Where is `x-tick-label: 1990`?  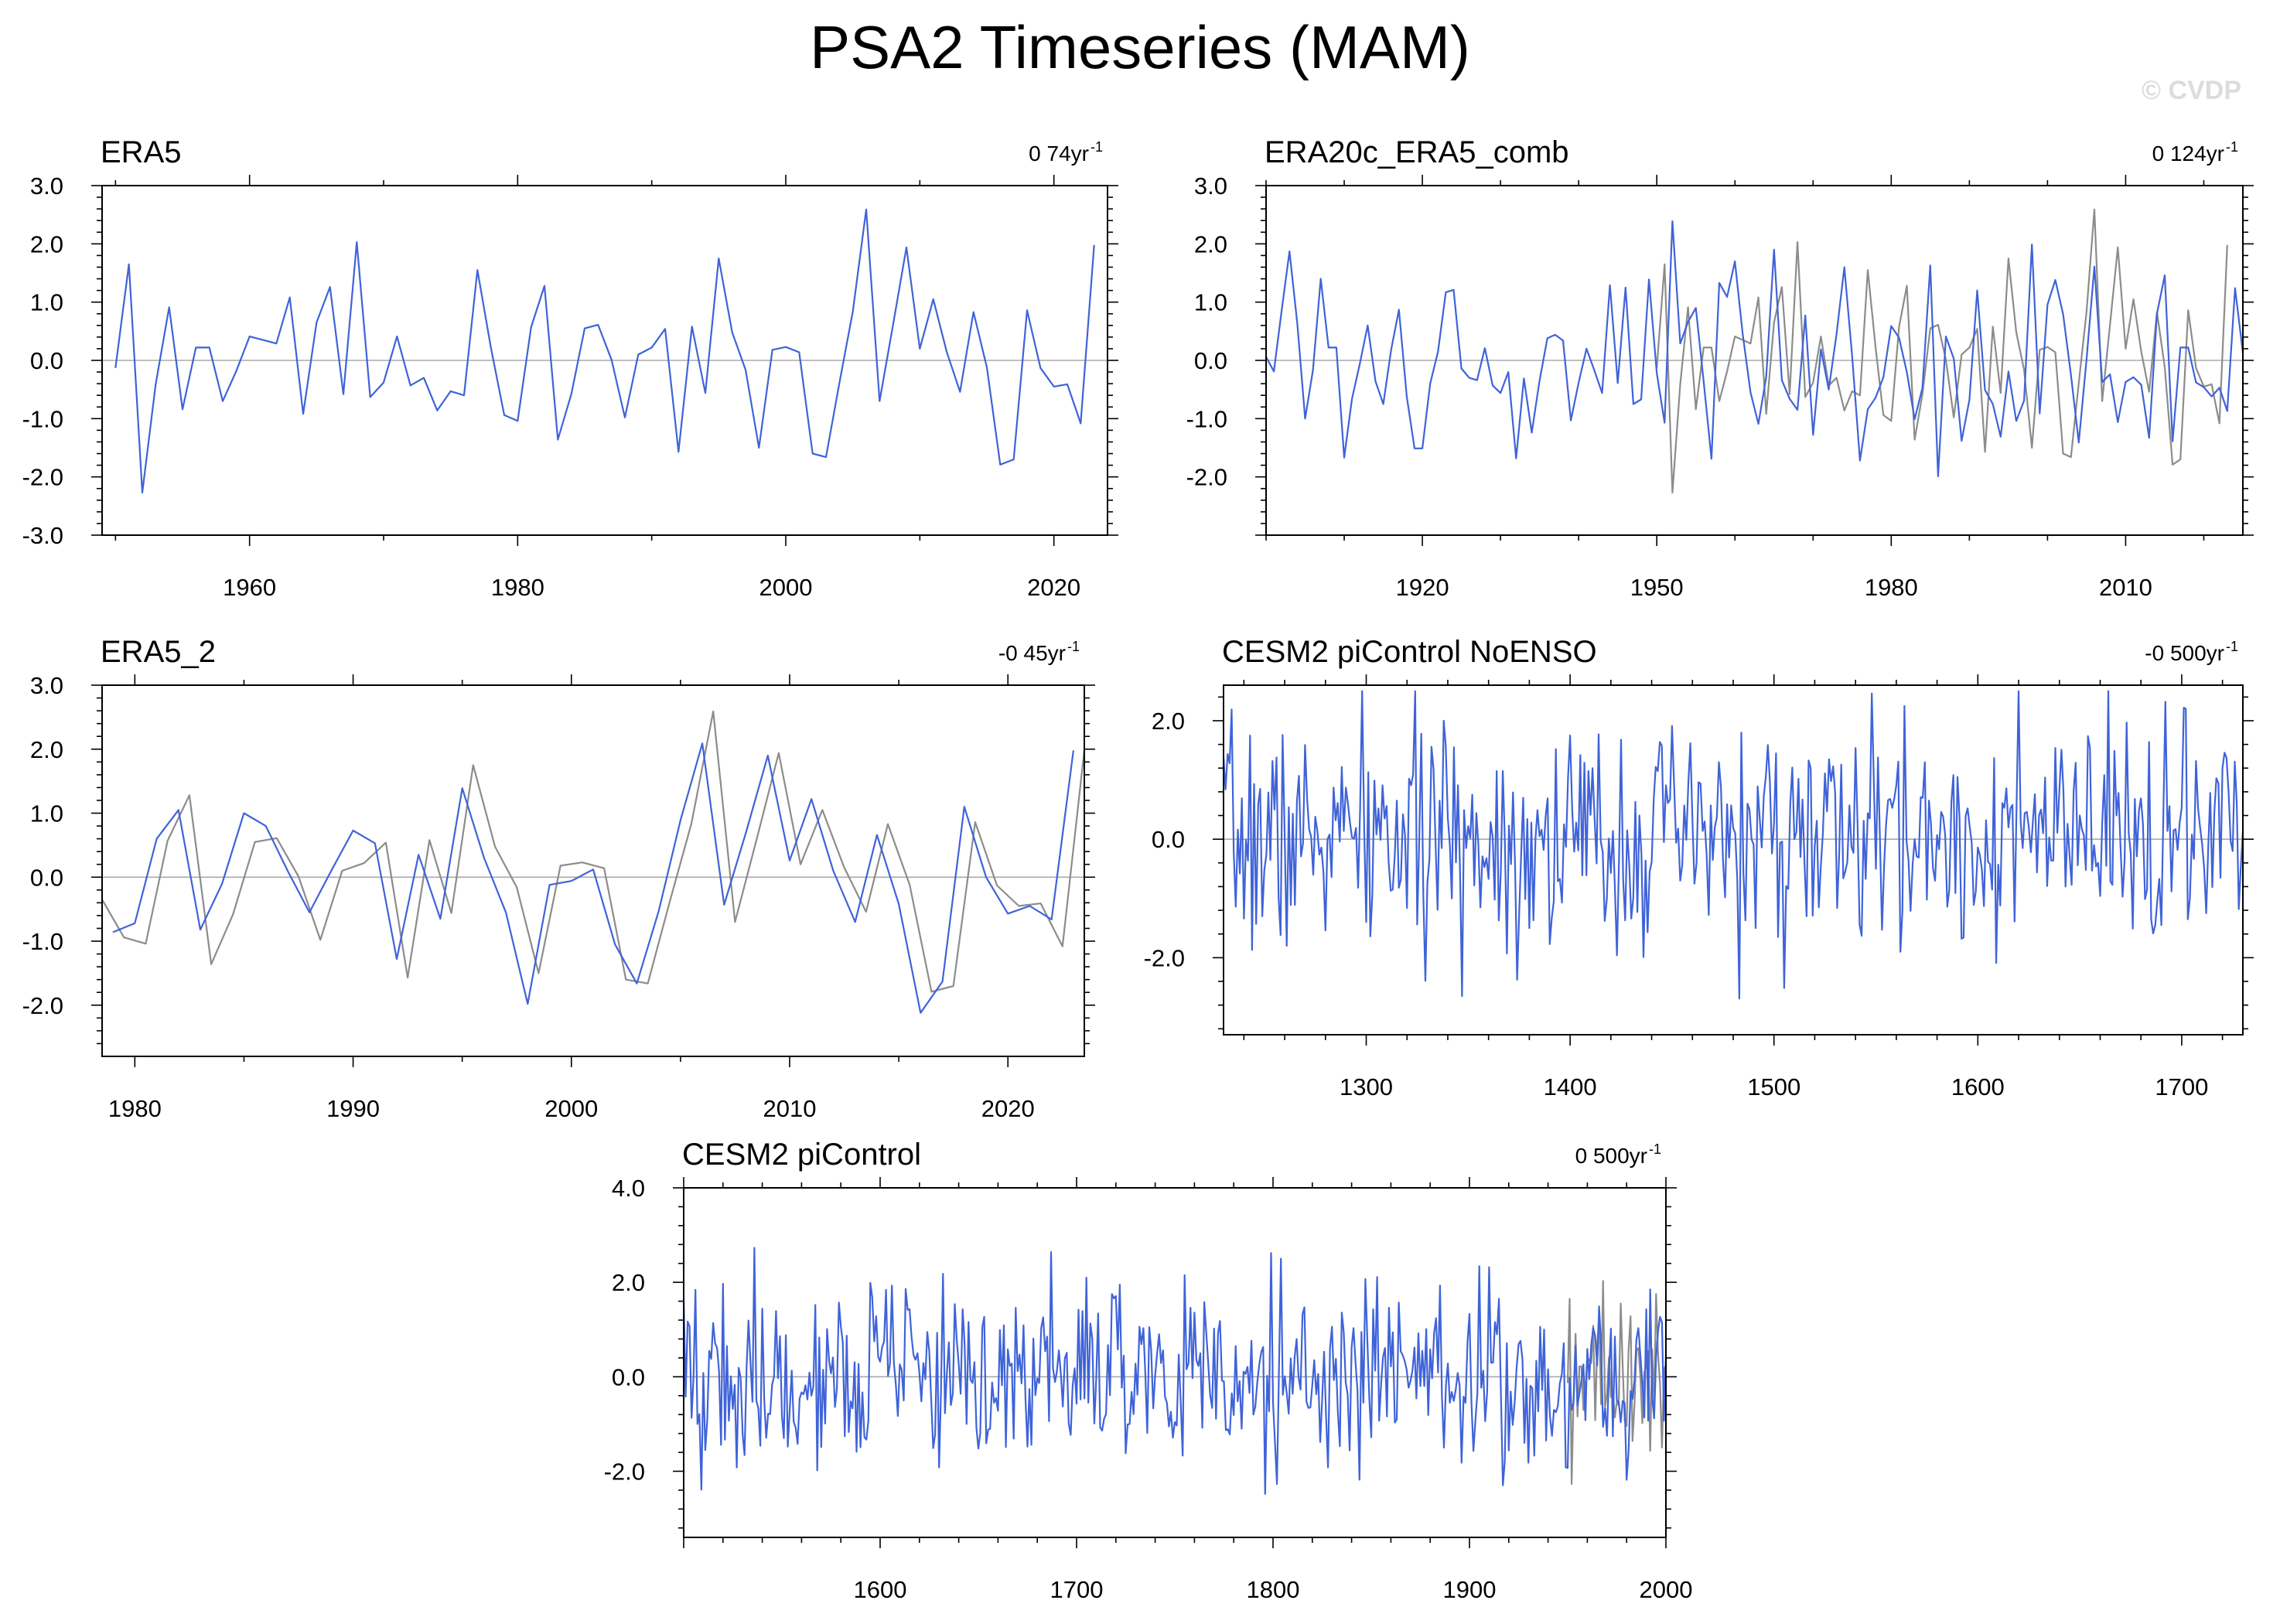 x-tick-label: 1990 is located at coordinates (353, 1108).